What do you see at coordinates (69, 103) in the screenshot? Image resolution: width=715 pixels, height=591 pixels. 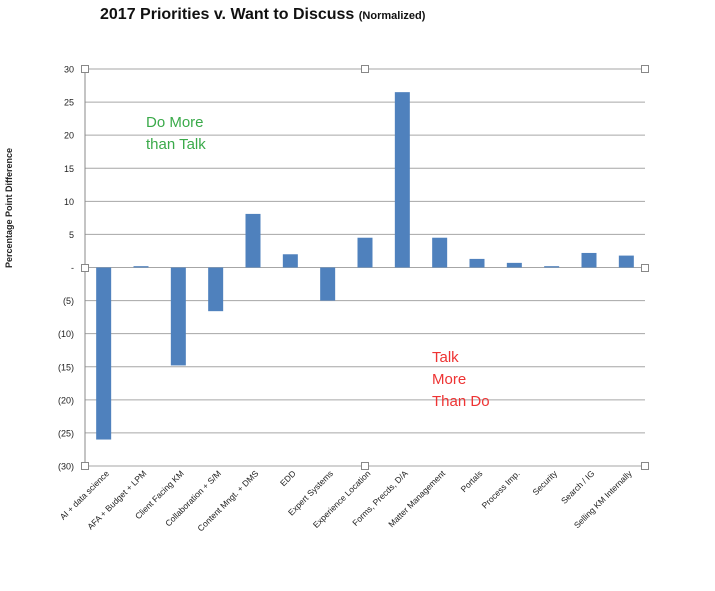 I see `y-tick-label: 25` at bounding box center [69, 103].